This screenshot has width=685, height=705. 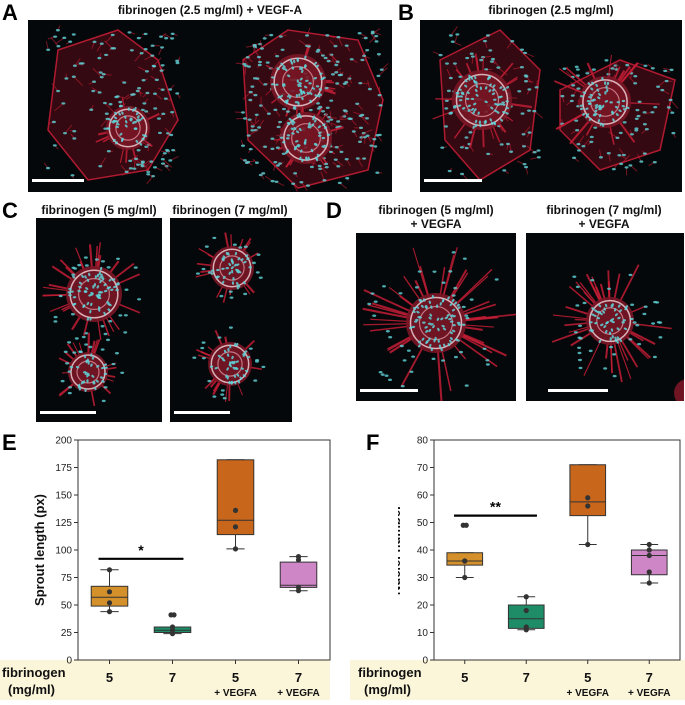 I want to click on chart-e-y-tick-label: 200, so click(x=63, y=441).